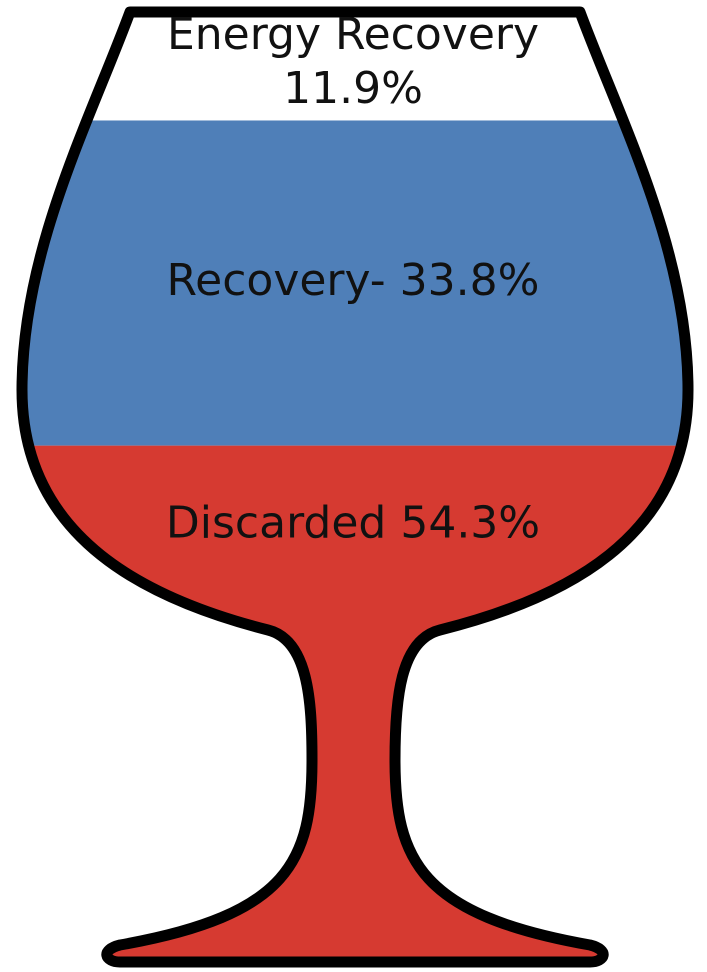  What do you see at coordinates (276, 280) in the screenshot?
I see `category-label: Recovery-` at bounding box center [276, 280].